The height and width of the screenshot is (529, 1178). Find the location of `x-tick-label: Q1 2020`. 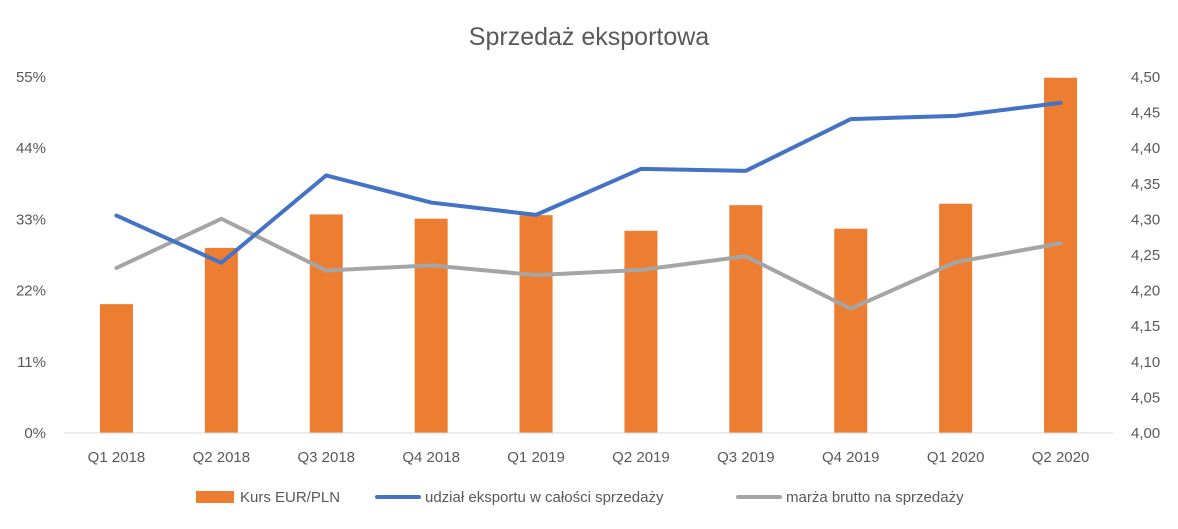

x-tick-label: Q1 2020 is located at coordinates (956, 457).